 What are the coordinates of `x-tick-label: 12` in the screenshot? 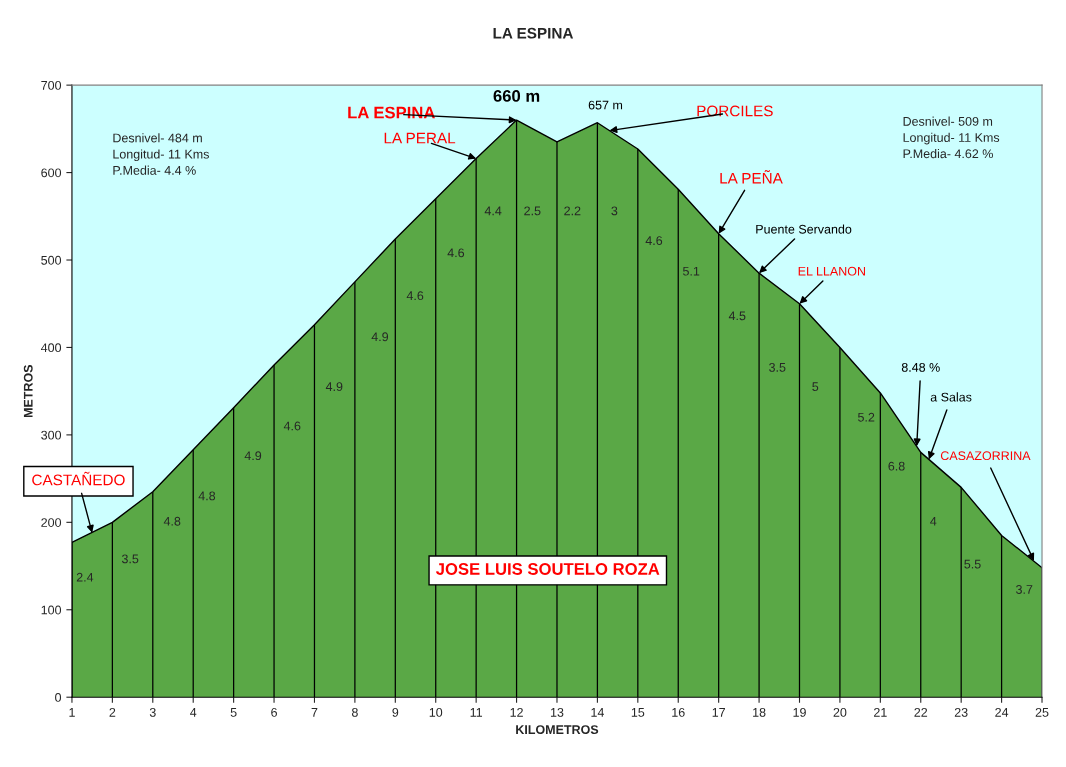 It's located at (516, 712).